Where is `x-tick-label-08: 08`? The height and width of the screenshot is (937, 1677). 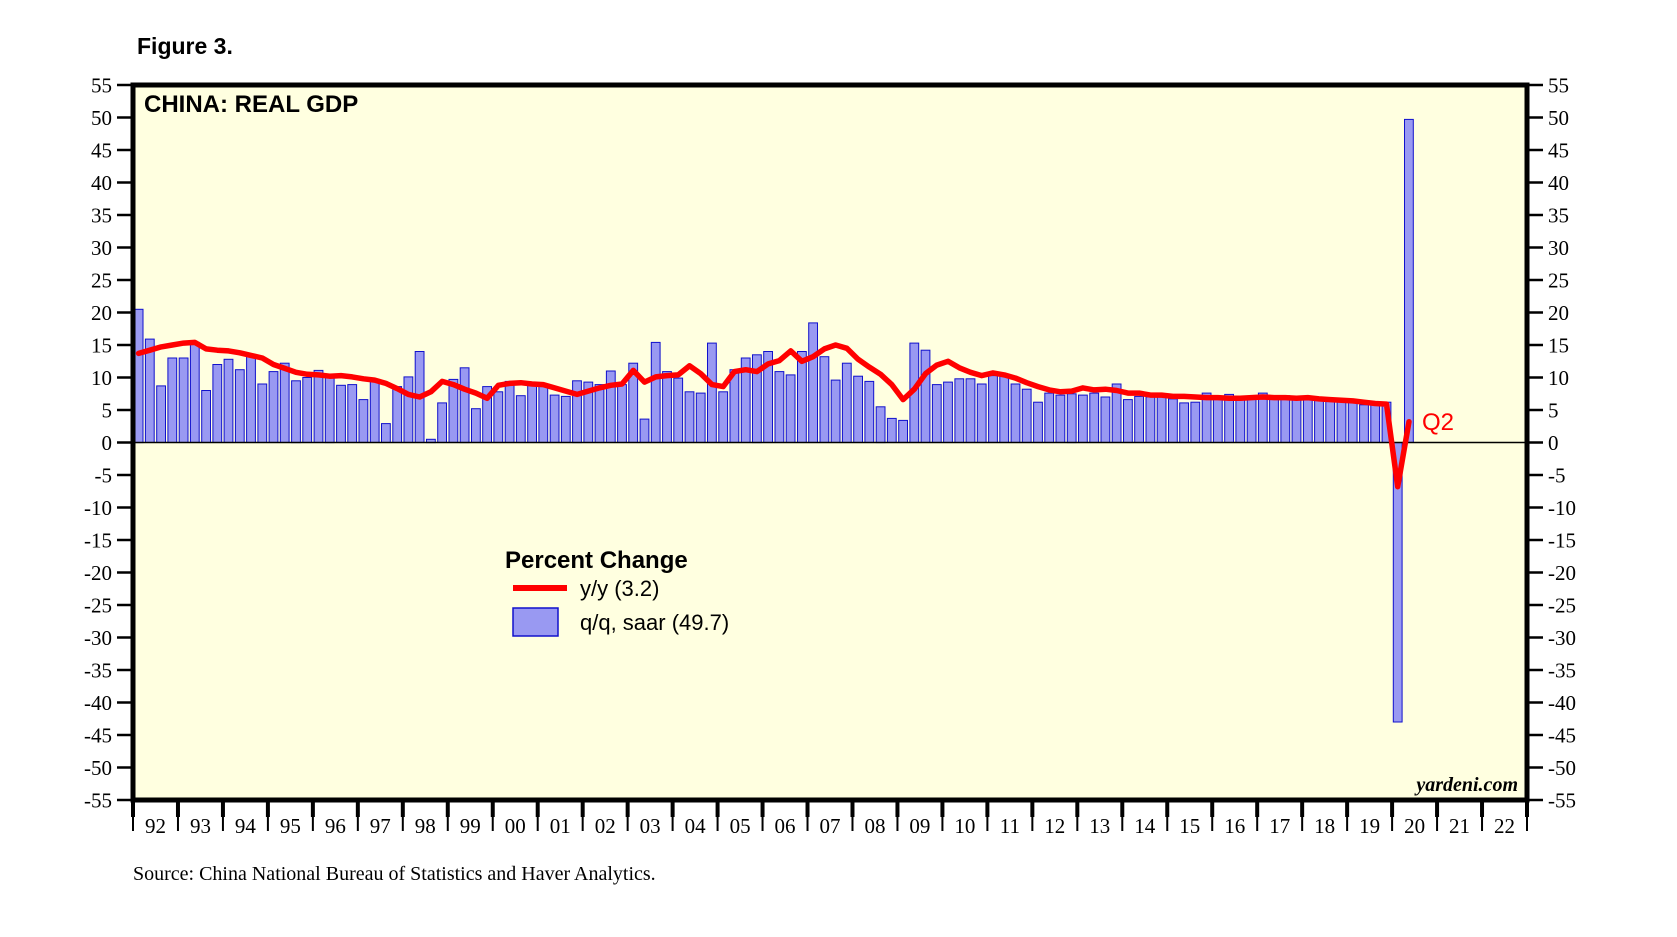 x-tick-label-08: 08 is located at coordinates (875, 826).